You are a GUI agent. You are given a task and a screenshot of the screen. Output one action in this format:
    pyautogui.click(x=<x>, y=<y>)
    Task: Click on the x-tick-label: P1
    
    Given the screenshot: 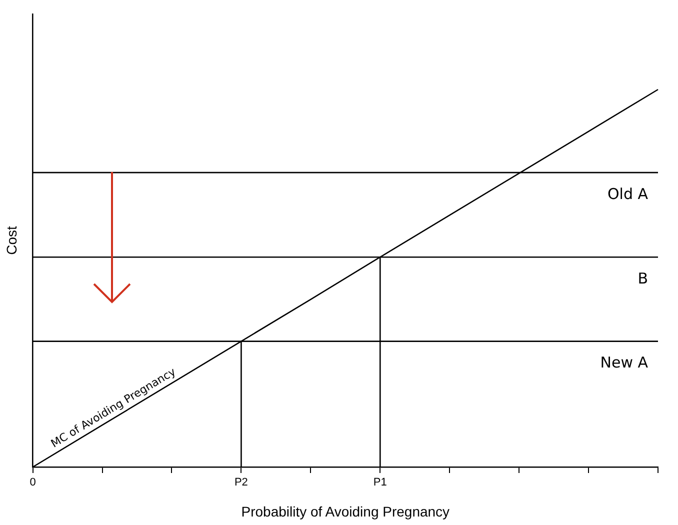 What is the action you would take?
    pyautogui.click(x=380, y=482)
    